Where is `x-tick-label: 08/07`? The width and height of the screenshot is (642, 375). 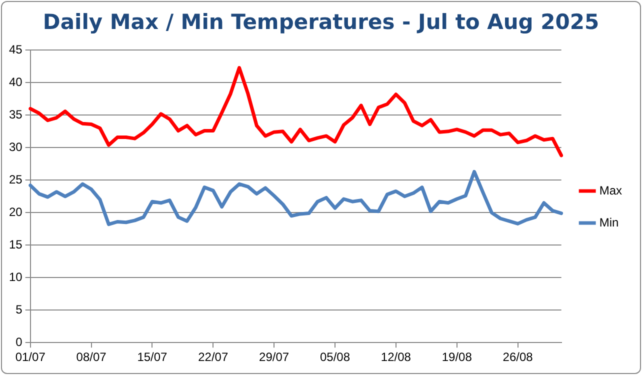
x-tick-label: 08/07 is located at coordinates (91, 357).